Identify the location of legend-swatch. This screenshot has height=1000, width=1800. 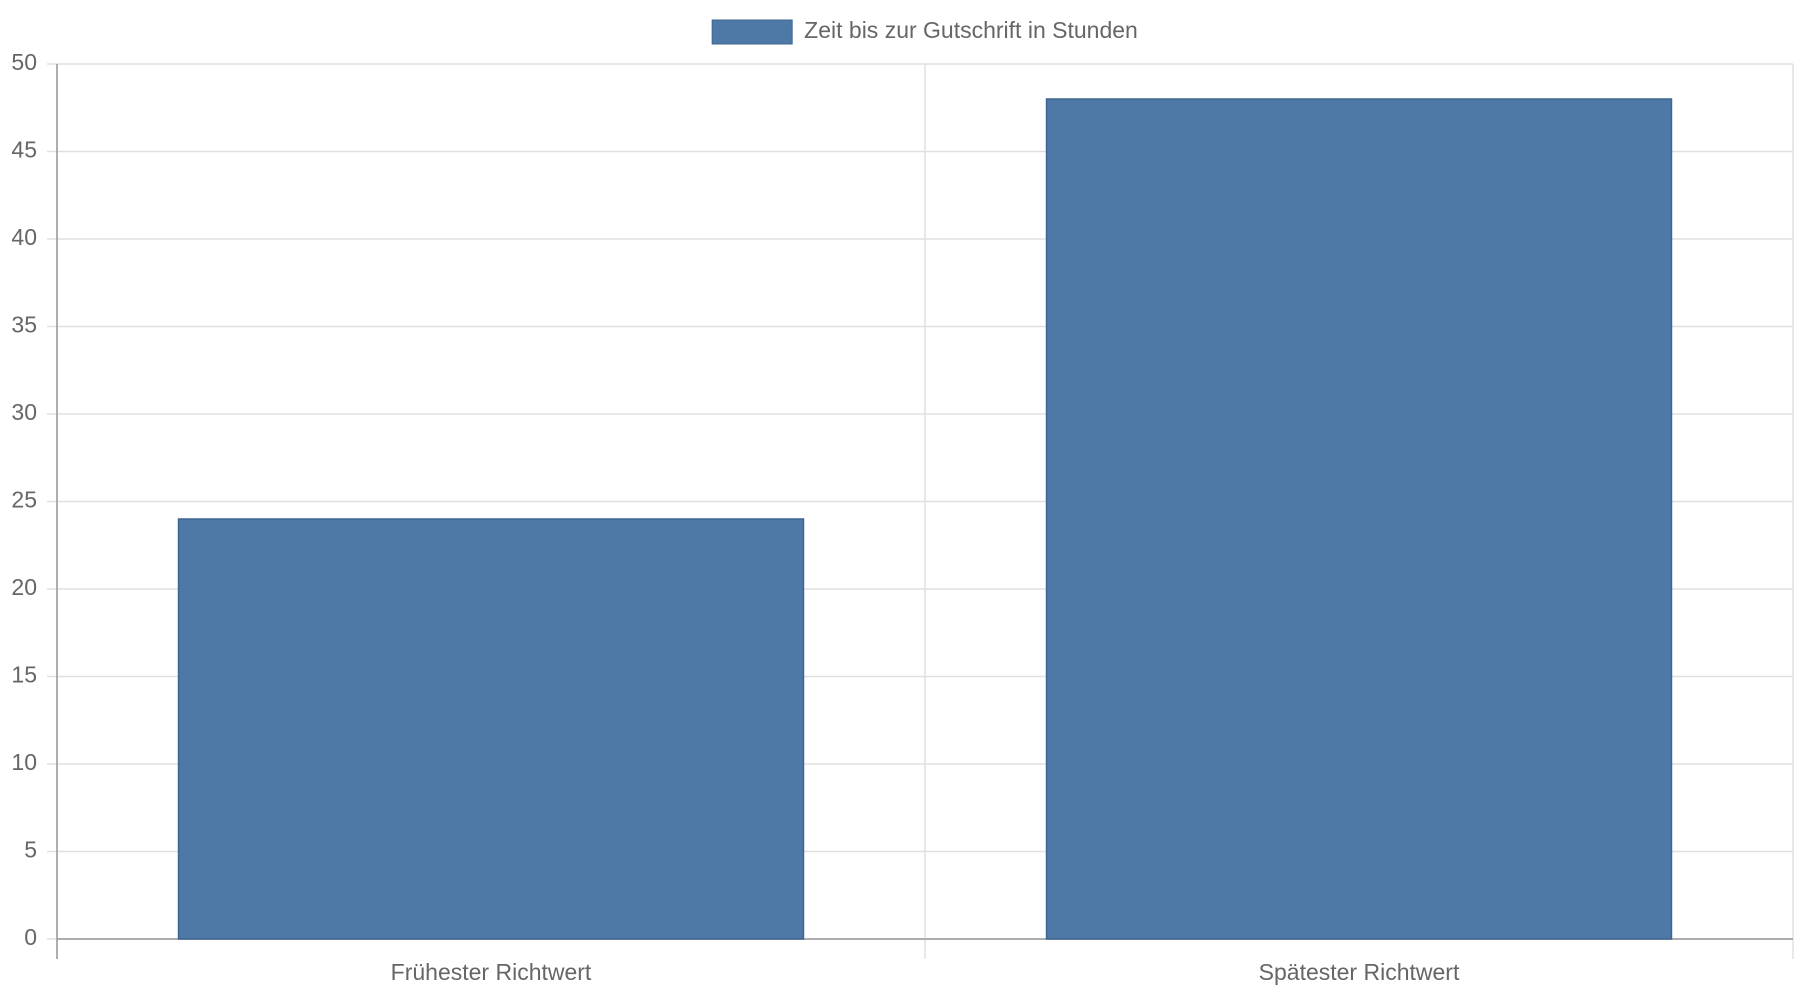
(752, 32).